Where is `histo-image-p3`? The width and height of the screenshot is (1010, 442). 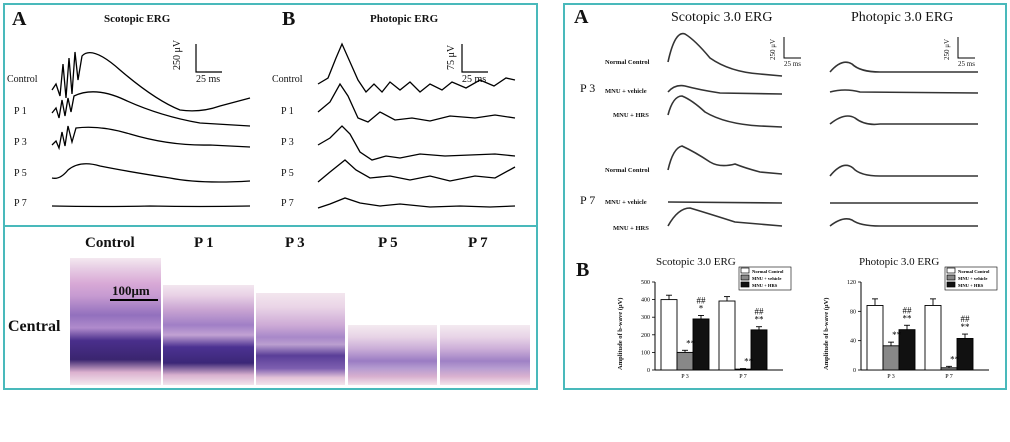
histo-image-p3 is located at coordinates (300, 339).